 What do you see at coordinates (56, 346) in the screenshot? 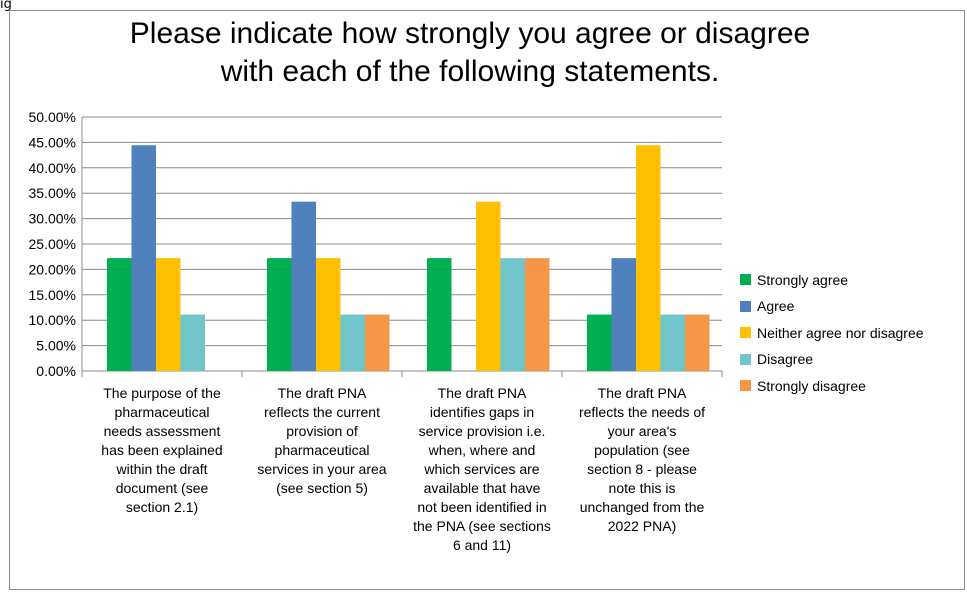
I see `y-tick-label: 5.00%` at bounding box center [56, 346].